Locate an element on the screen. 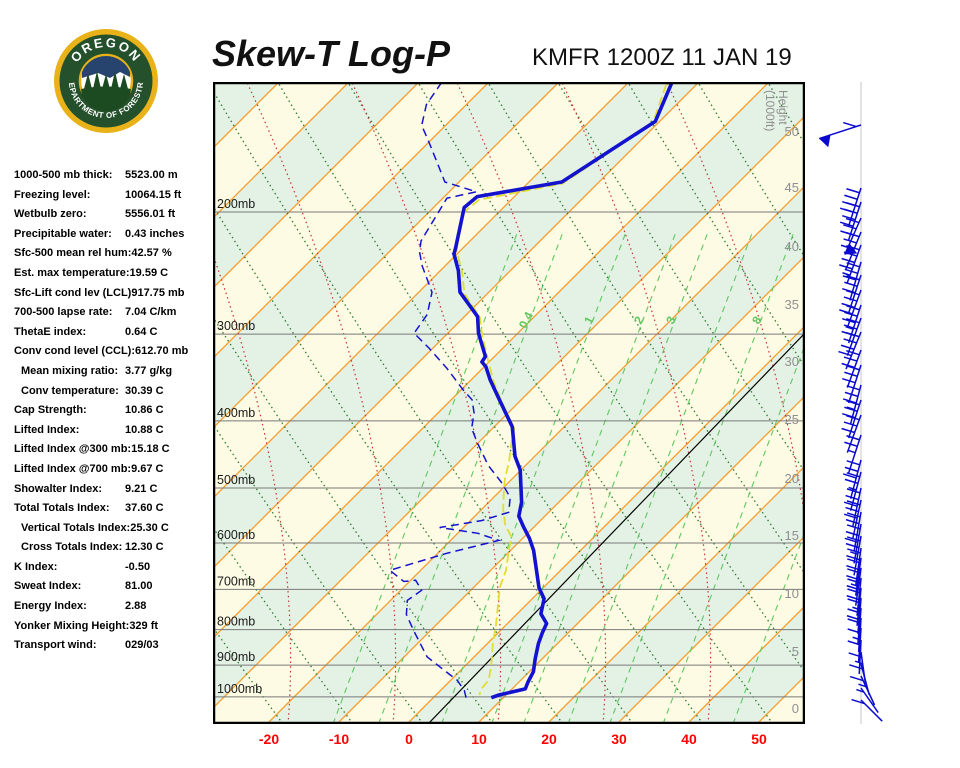  stat-row: K Index: -0.50 is located at coordinates (116, 568).